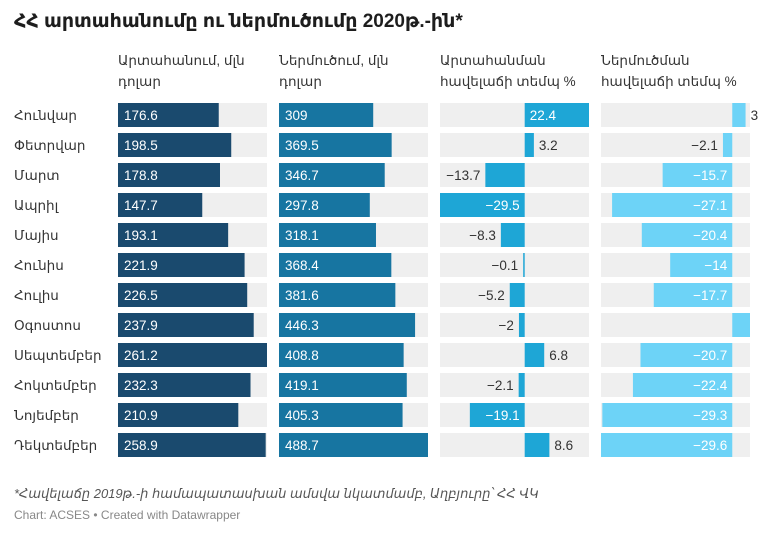 This screenshot has height=536, width=768. Describe the element at coordinates (302, 415) in the screenshot. I see `data-label: 405.3` at that location.